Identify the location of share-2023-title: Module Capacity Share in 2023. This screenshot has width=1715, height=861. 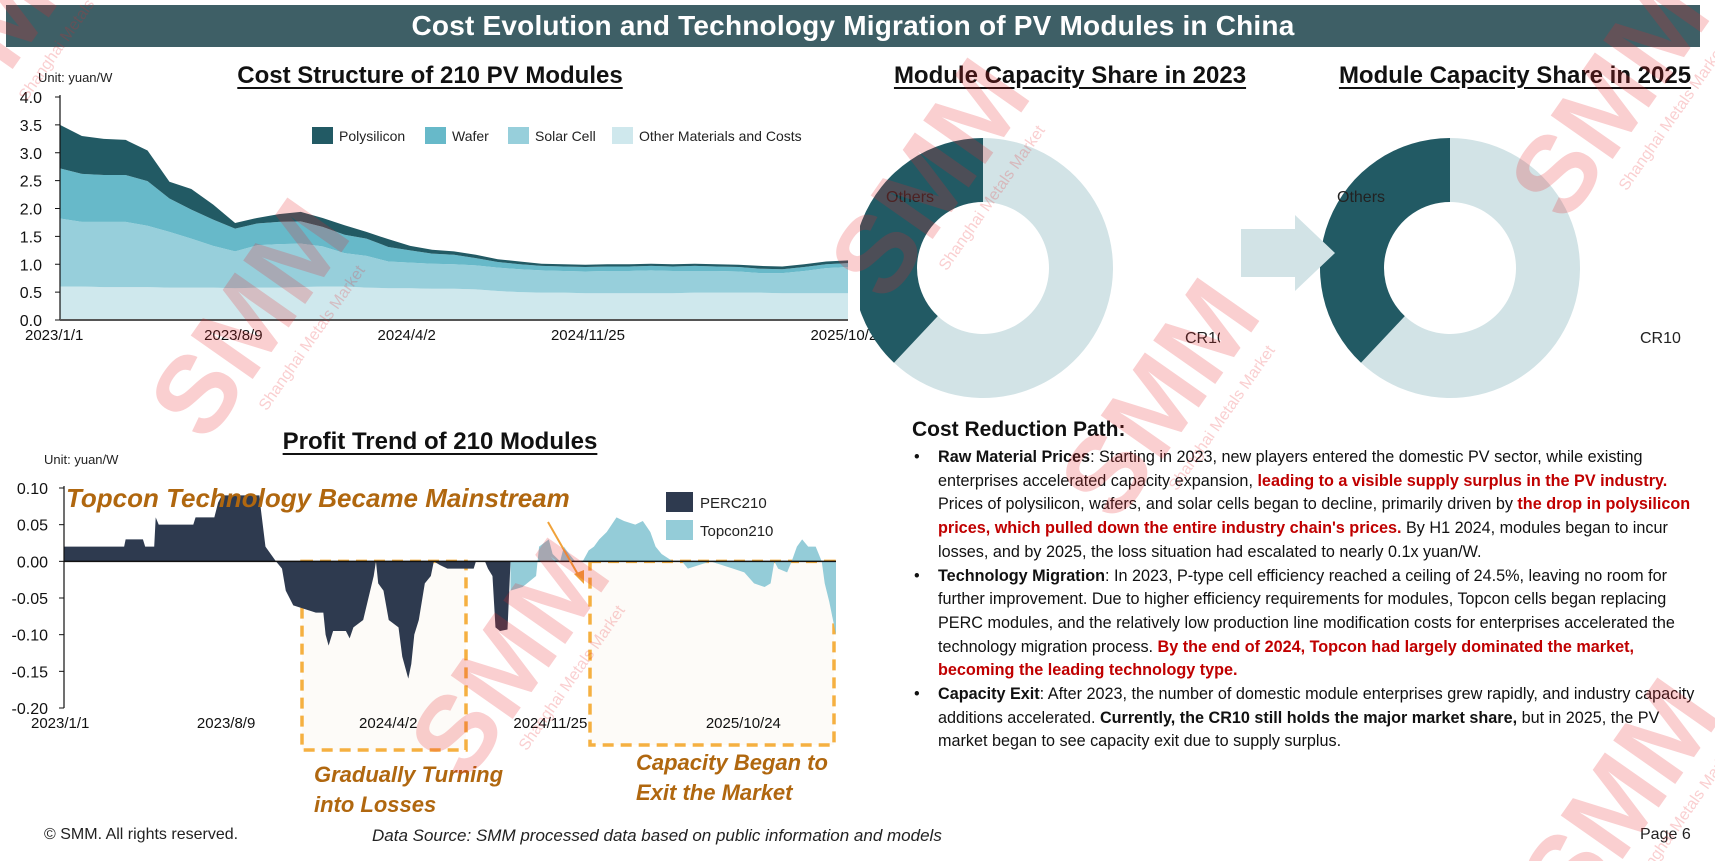
(1070, 75).